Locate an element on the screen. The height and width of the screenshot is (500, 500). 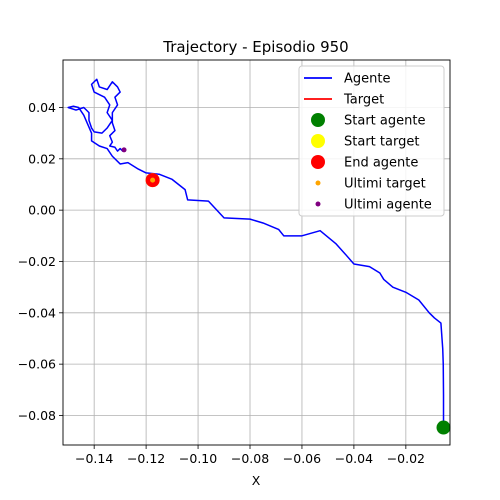
x-tick-label: −0.10 is located at coordinates (198, 458).